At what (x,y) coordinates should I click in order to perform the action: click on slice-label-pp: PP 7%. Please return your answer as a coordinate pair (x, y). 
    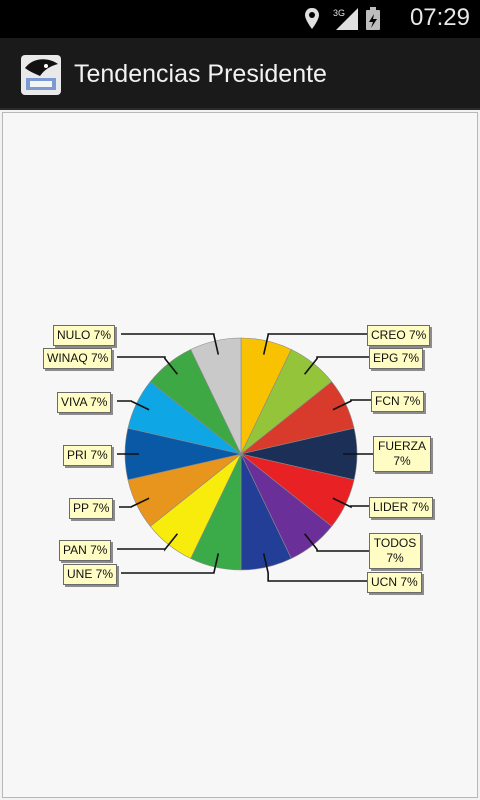
    Looking at the image, I should click on (91, 508).